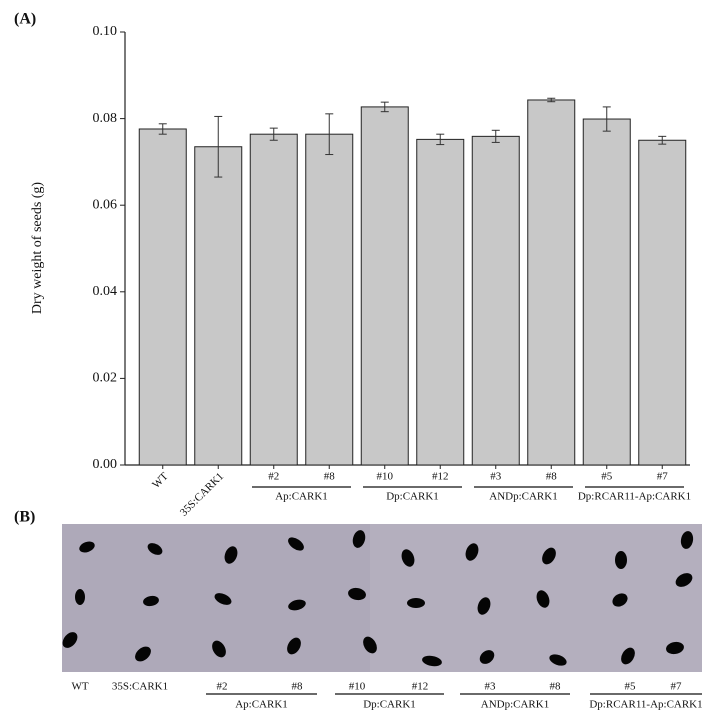  I want to click on group-label: Dp:CARK1, so click(412, 497).